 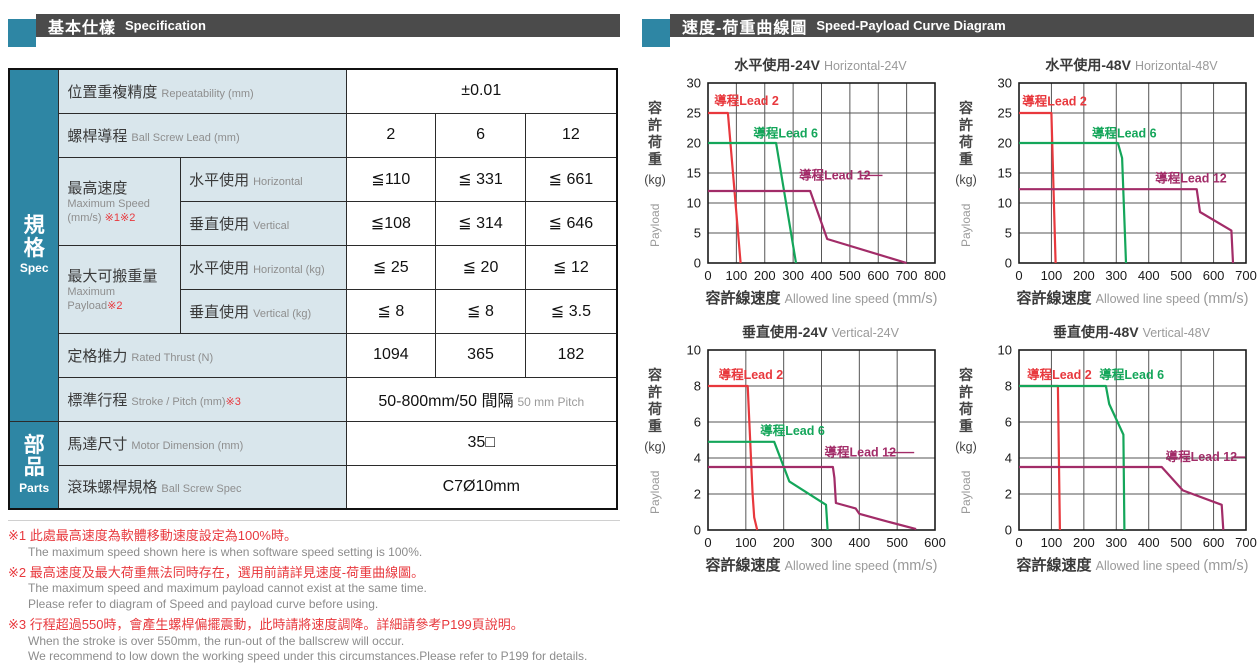 I want to click on sidebar-parts-group: 部品 Parts, so click(x=34, y=465).